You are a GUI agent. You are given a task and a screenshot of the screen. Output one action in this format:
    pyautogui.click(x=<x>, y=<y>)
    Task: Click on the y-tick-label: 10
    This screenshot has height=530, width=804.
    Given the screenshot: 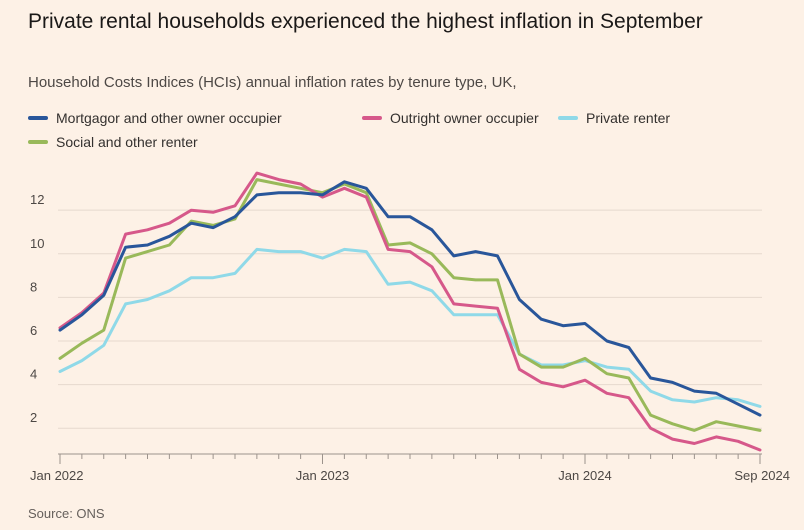 What is the action you would take?
    pyautogui.click(x=37, y=243)
    